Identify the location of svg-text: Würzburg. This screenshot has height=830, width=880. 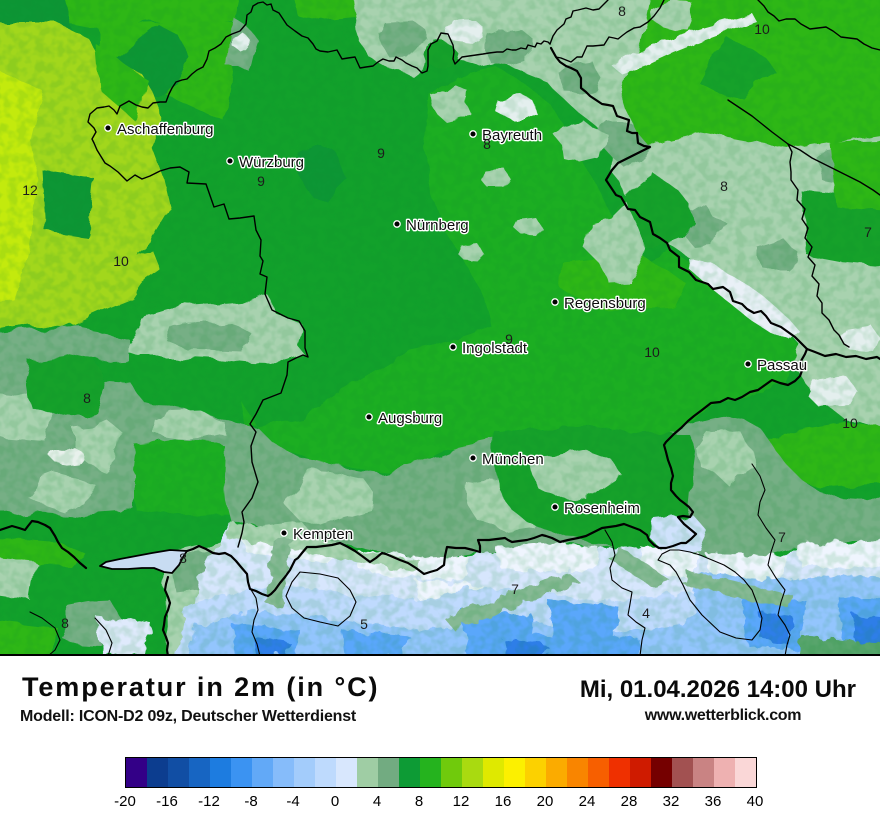
(271, 162).